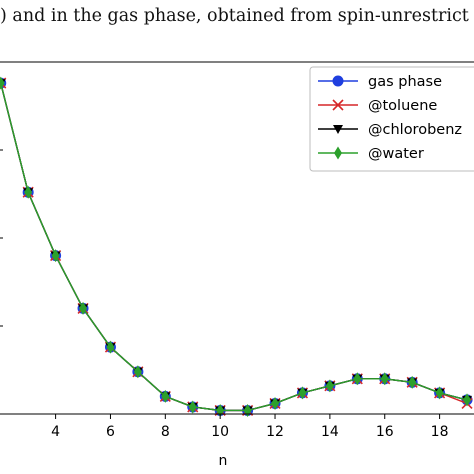 This screenshot has height=474, width=474. I want to click on legend: gas phase @toluene @chlorobenz @water, so click(391, 119).